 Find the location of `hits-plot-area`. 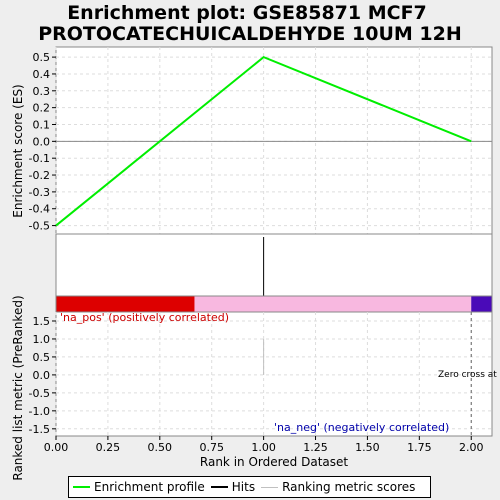

hits-plot-area is located at coordinates (274, 265).